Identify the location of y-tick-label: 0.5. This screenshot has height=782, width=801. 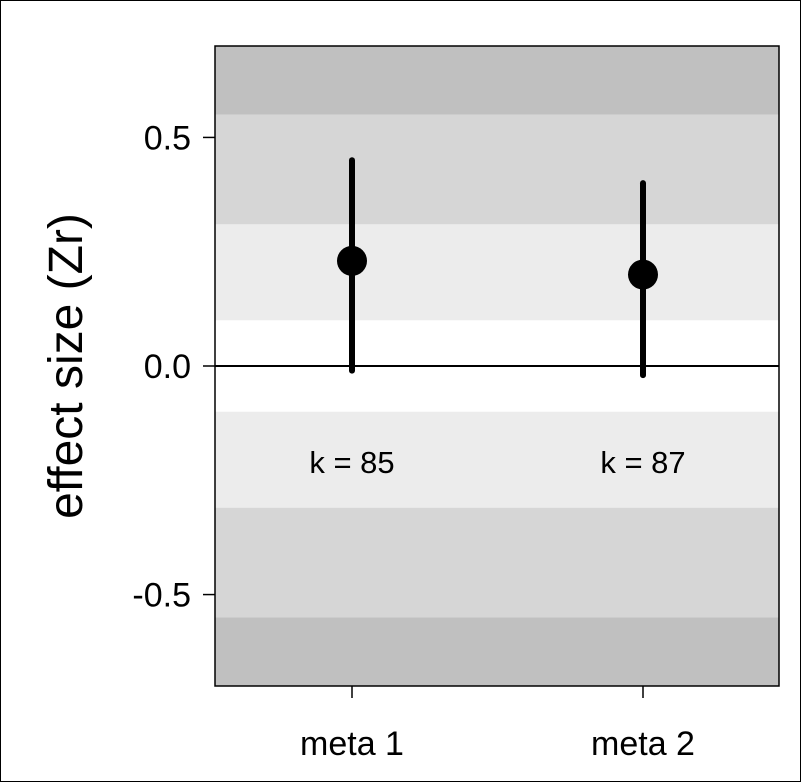
(167, 138).